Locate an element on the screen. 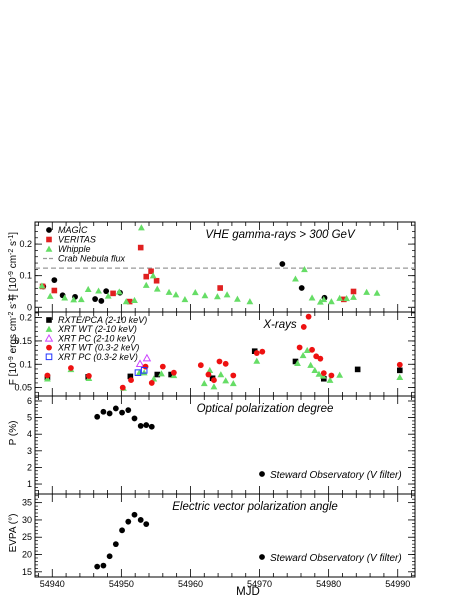  vhe-legend-label: MAGIC is located at coordinates (73, 230).